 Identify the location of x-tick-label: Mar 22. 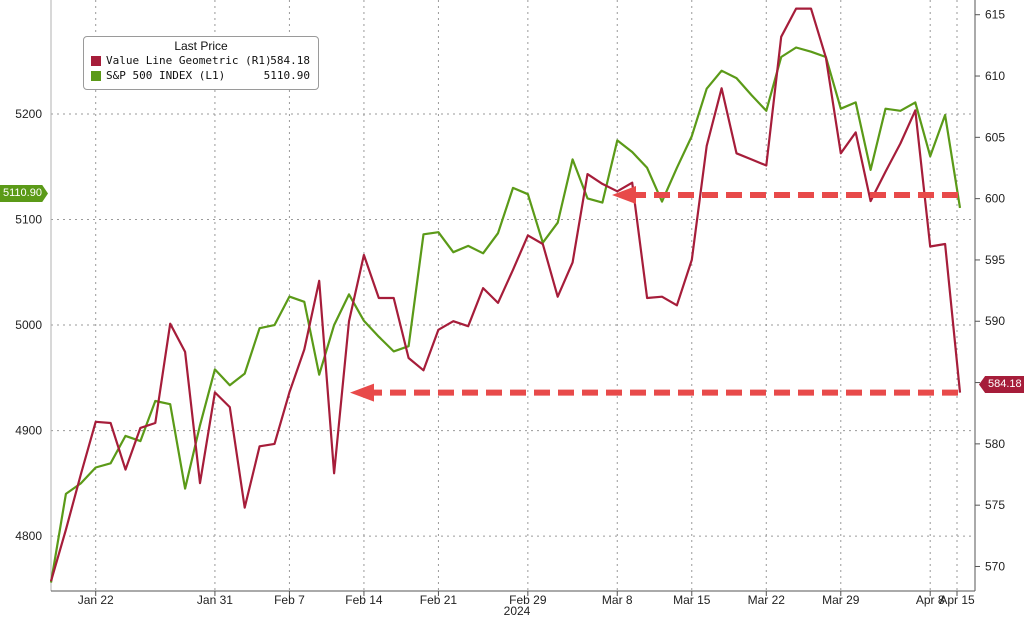
(767, 600).